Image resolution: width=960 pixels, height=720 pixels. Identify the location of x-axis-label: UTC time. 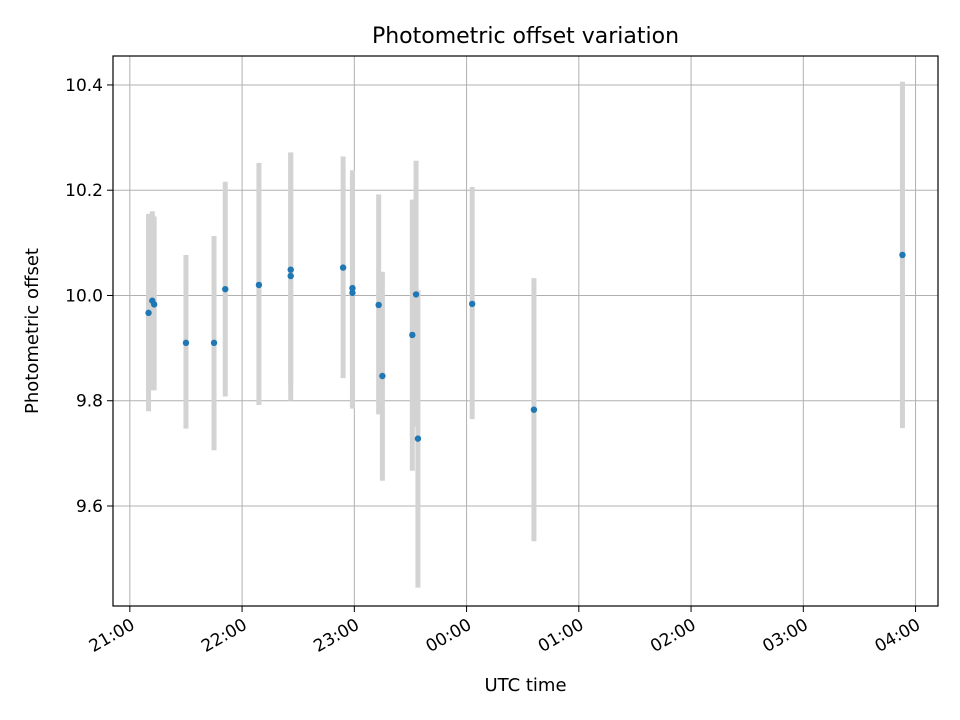
(525, 685).